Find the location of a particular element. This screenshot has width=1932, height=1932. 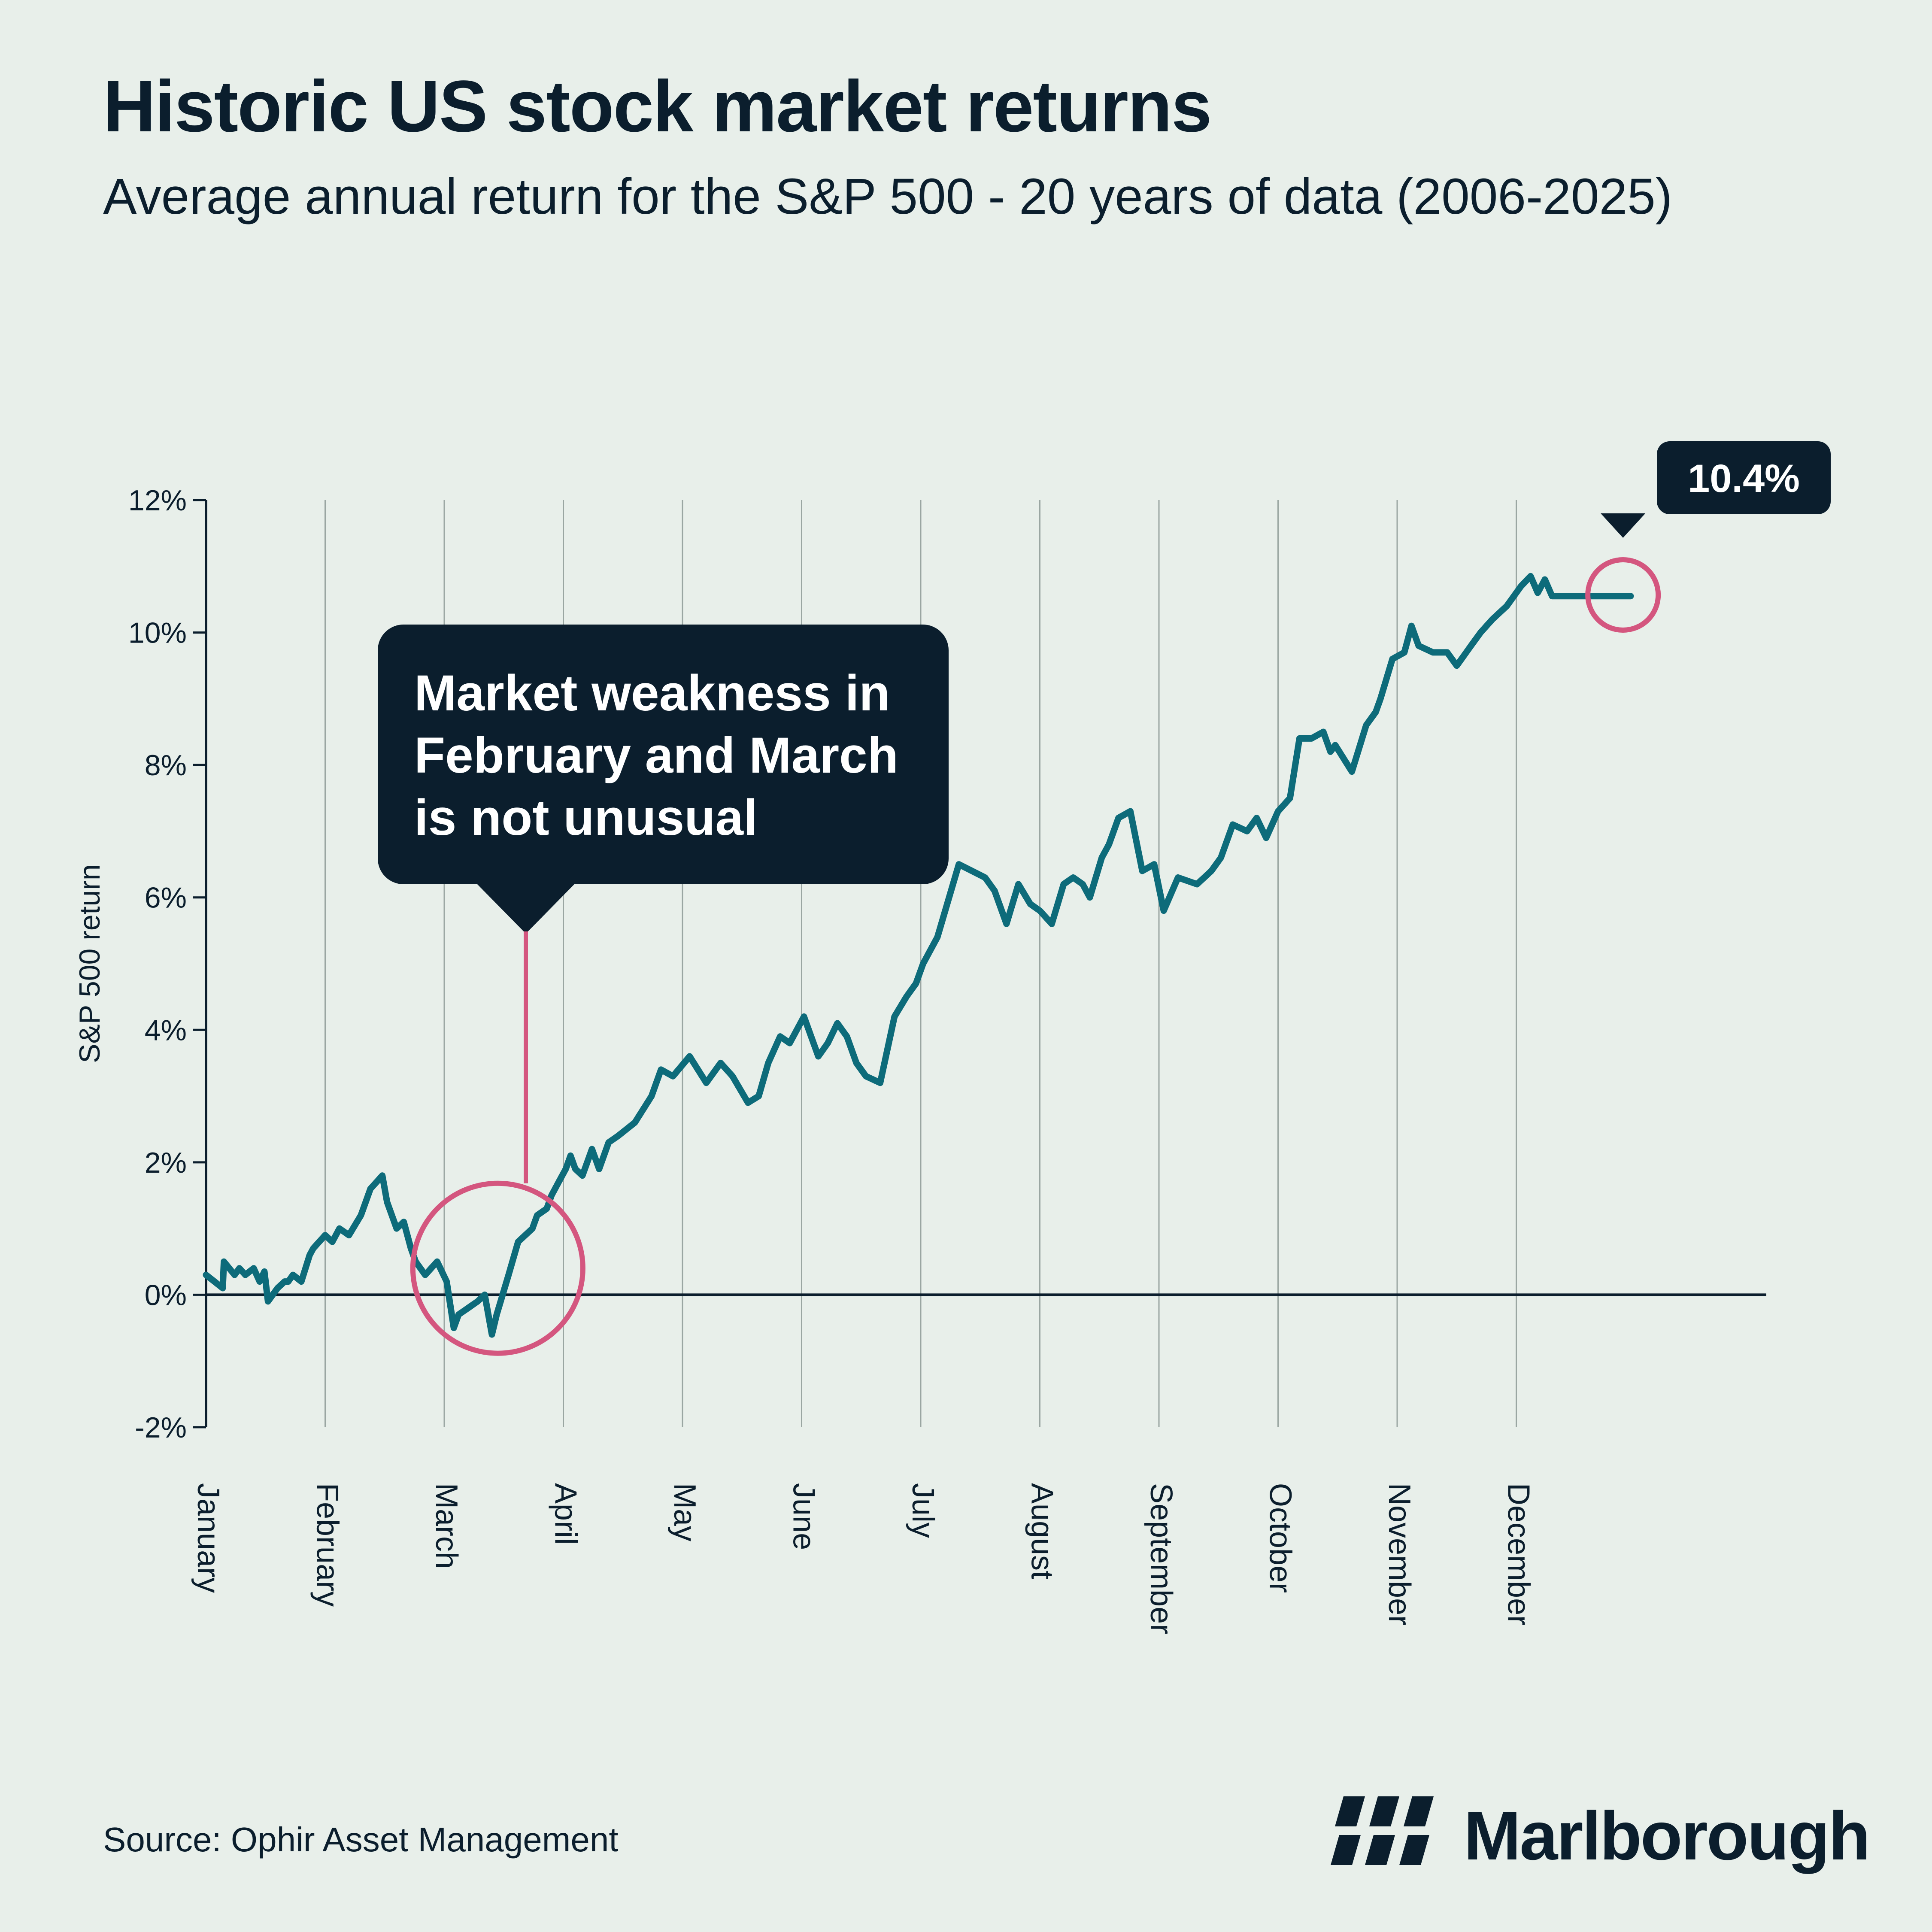

chart-title: Historic US stock market returns is located at coordinates (657, 106).